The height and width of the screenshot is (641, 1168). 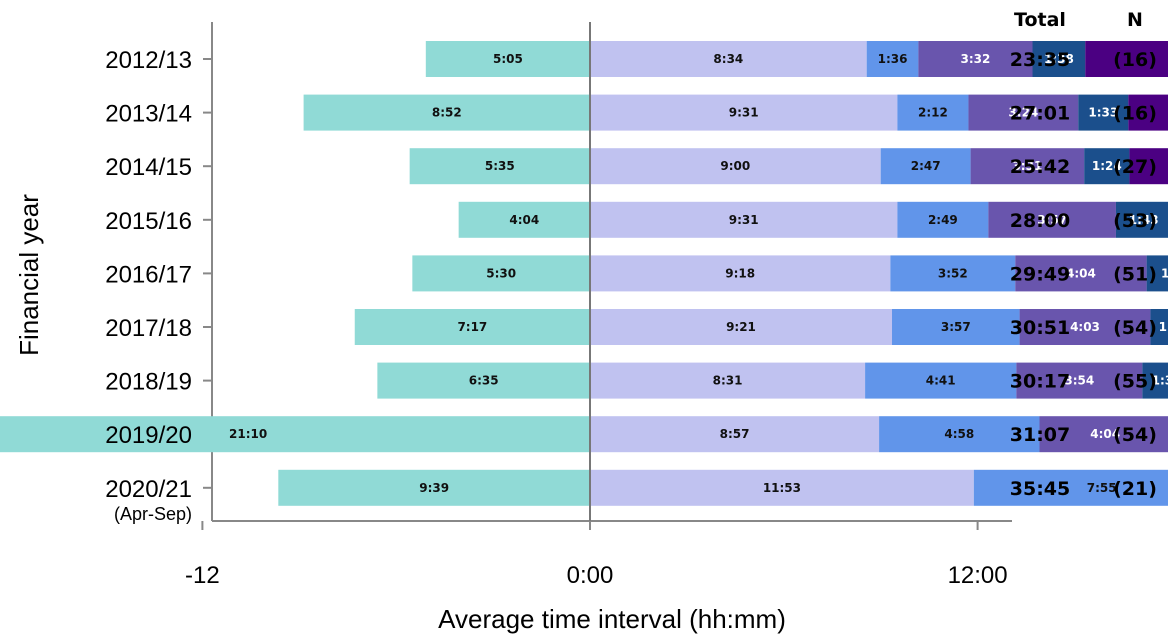 I want to click on y-tick-label: 2018/19, so click(x=148, y=382).